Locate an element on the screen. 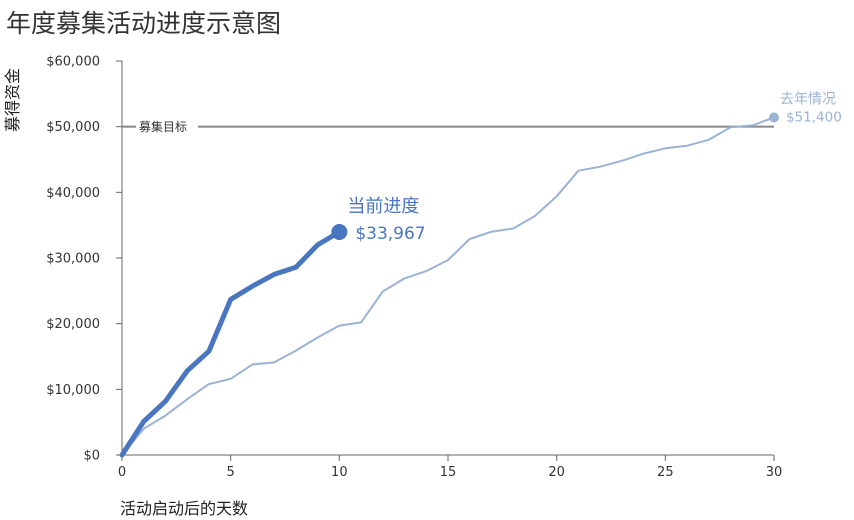 The width and height of the screenshot is (854, 520). y-tick-label: $30,000 is located at coordinates (73, 259).